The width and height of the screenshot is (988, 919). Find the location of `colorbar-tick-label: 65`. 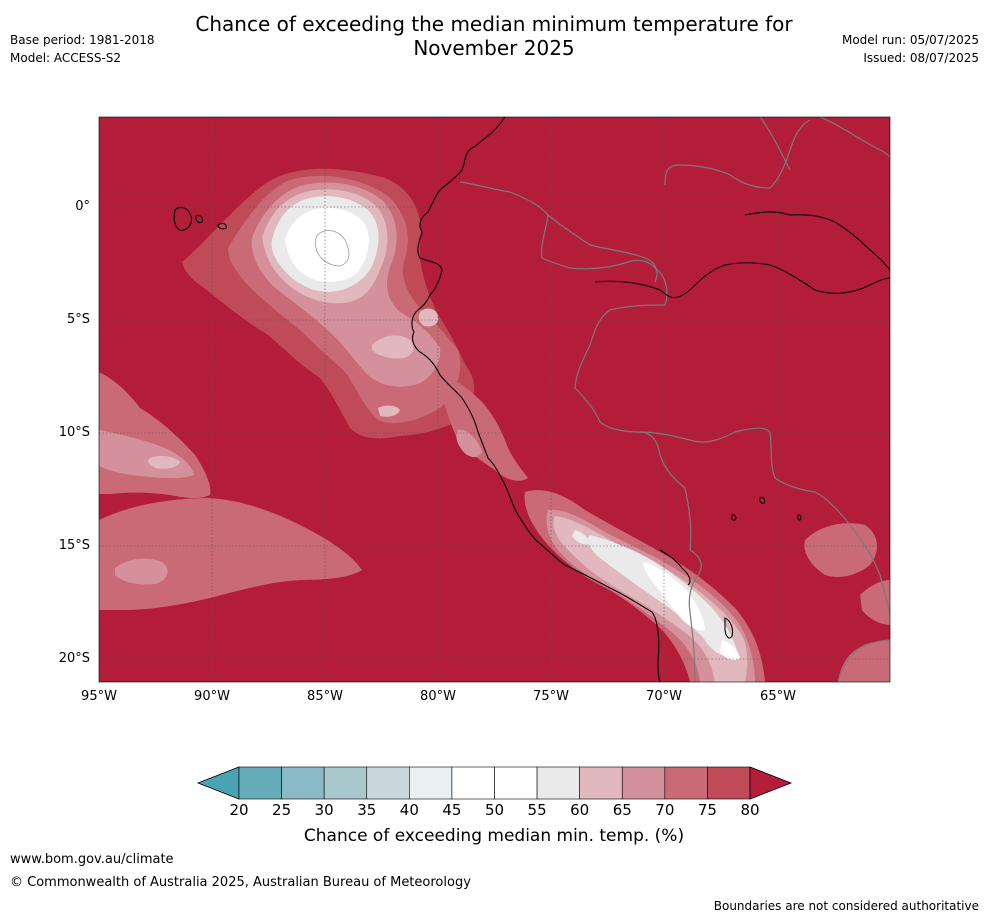

colorbar-tick-label: 65 is located at coordinates (622, 810).